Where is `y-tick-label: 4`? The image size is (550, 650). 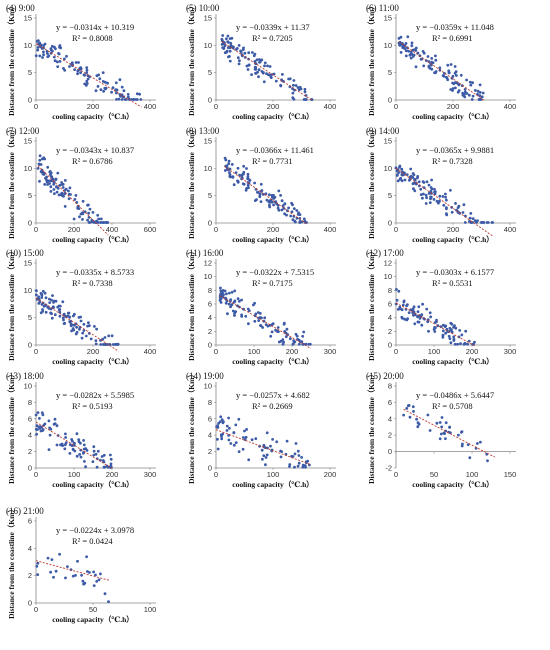 y-tick-label: 4 is located at coordinates (390, 317).